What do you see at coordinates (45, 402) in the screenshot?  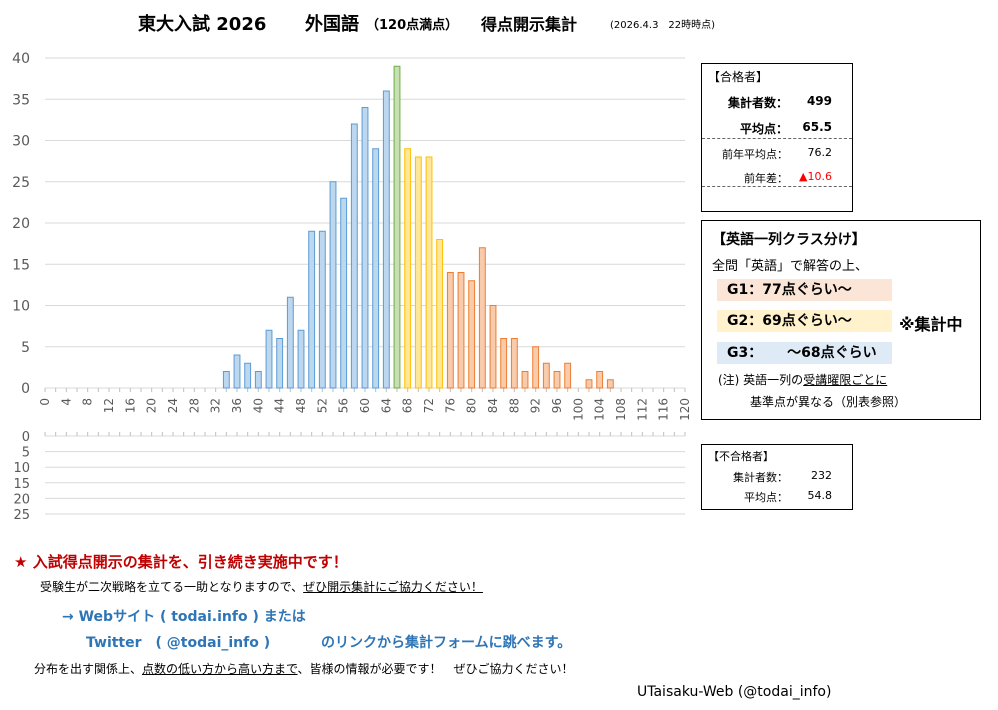 I see `pass-x-tick-label: 0` at bounding box center [45, 402].